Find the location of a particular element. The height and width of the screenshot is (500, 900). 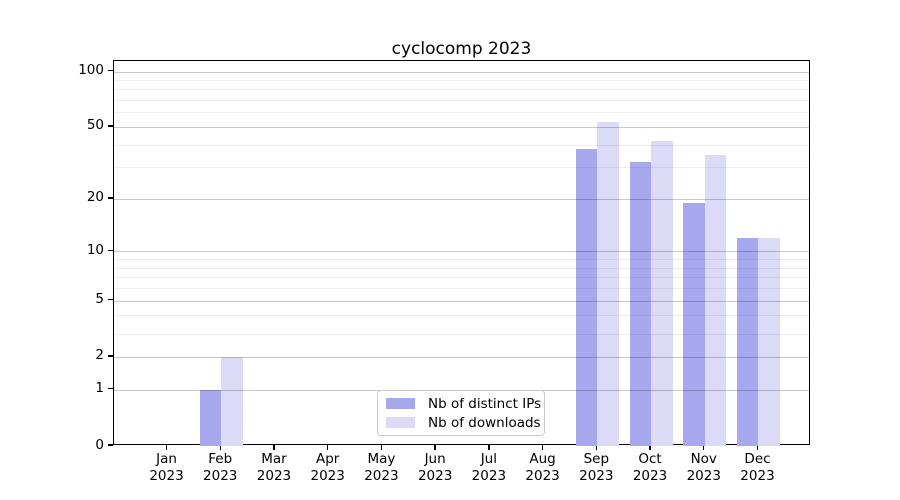

x-tick-mark-feb is located at coordinates (220, 447).